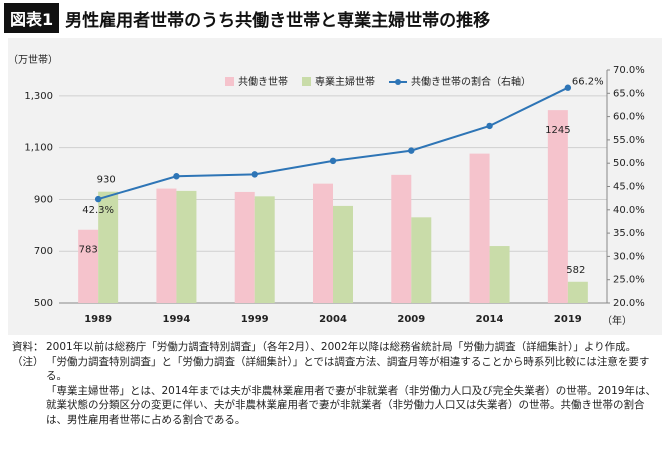 The height and width of the screenshot is (461, 670). I want to click on y2-tick-label: 50.0%, so click(629, 163).